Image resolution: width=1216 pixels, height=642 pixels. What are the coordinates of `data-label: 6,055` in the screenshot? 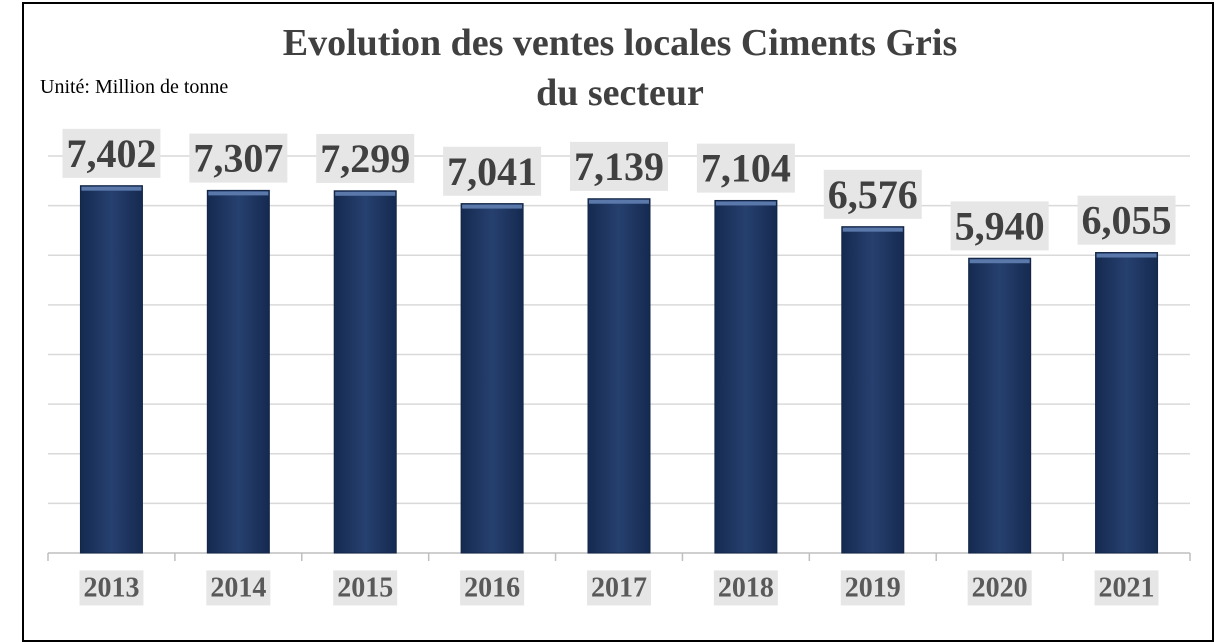 It's located at (1127, 220).